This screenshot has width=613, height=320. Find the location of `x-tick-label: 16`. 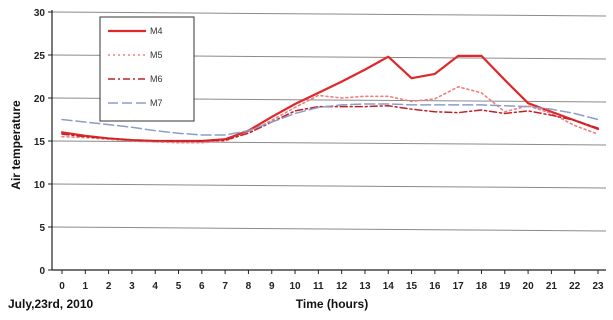

x-tick-label: 16 is located at coordinates (435, 286).